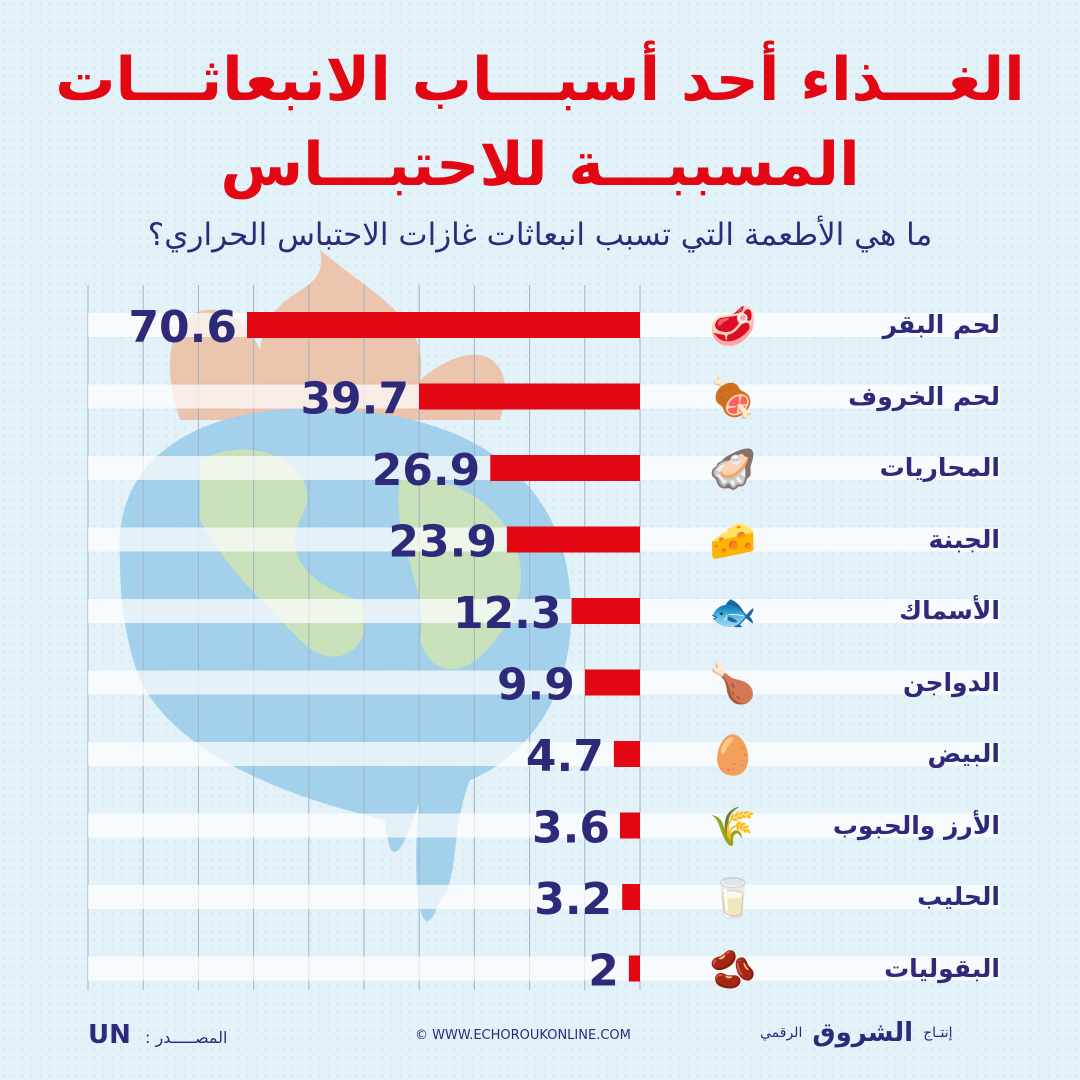 Image resolution: width=1080 pixels, height=1080 pixels. Describe the element at coordinates (732, 541) in the screenshot. I see `cheese-icon: 🧀` at that location.